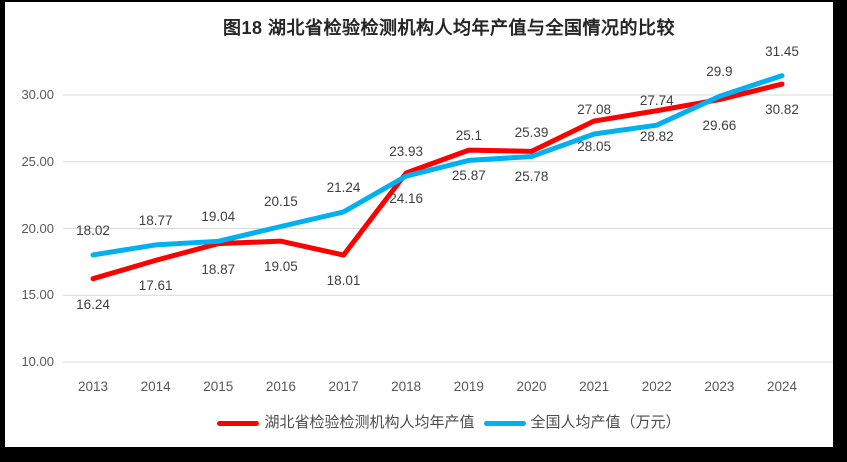 The height and width of the screenshot is (462, 847). I want to click on data-label: 18.02, so click(93, 230).